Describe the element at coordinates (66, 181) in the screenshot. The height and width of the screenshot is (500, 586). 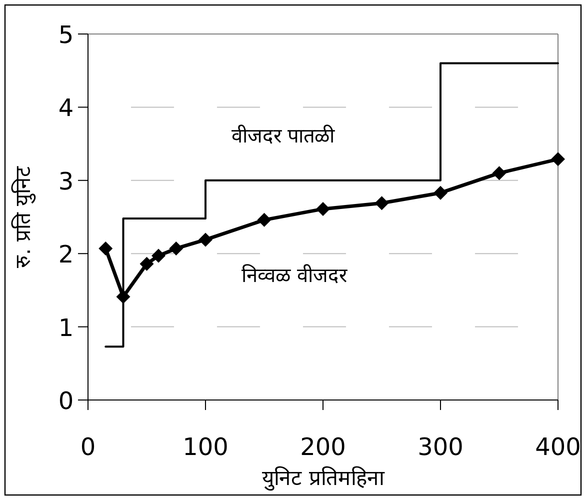
I see `y-tick-label: 3` at that location.